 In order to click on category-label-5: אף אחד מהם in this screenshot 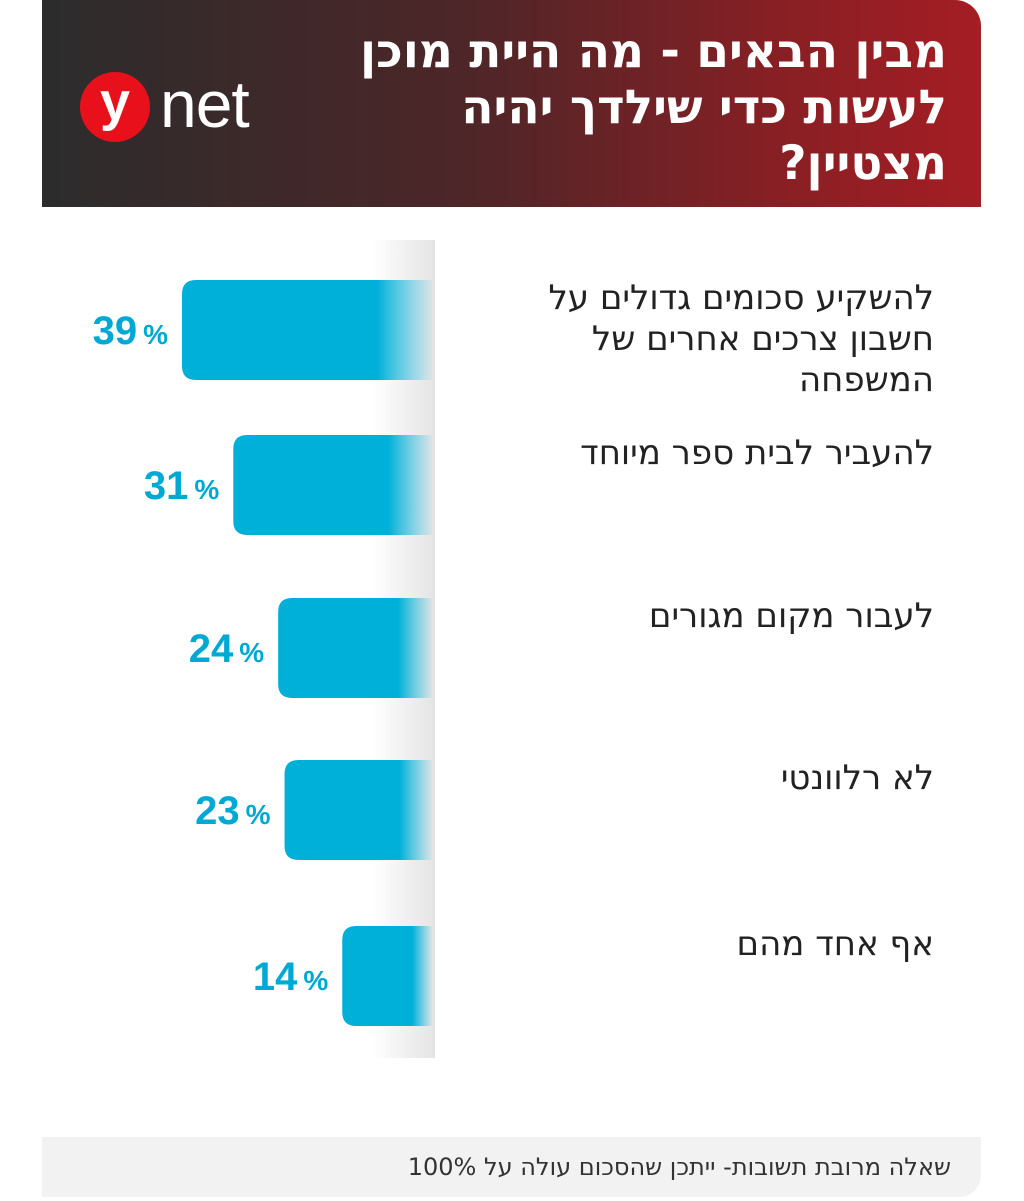, I will do `click(835, 944)`.